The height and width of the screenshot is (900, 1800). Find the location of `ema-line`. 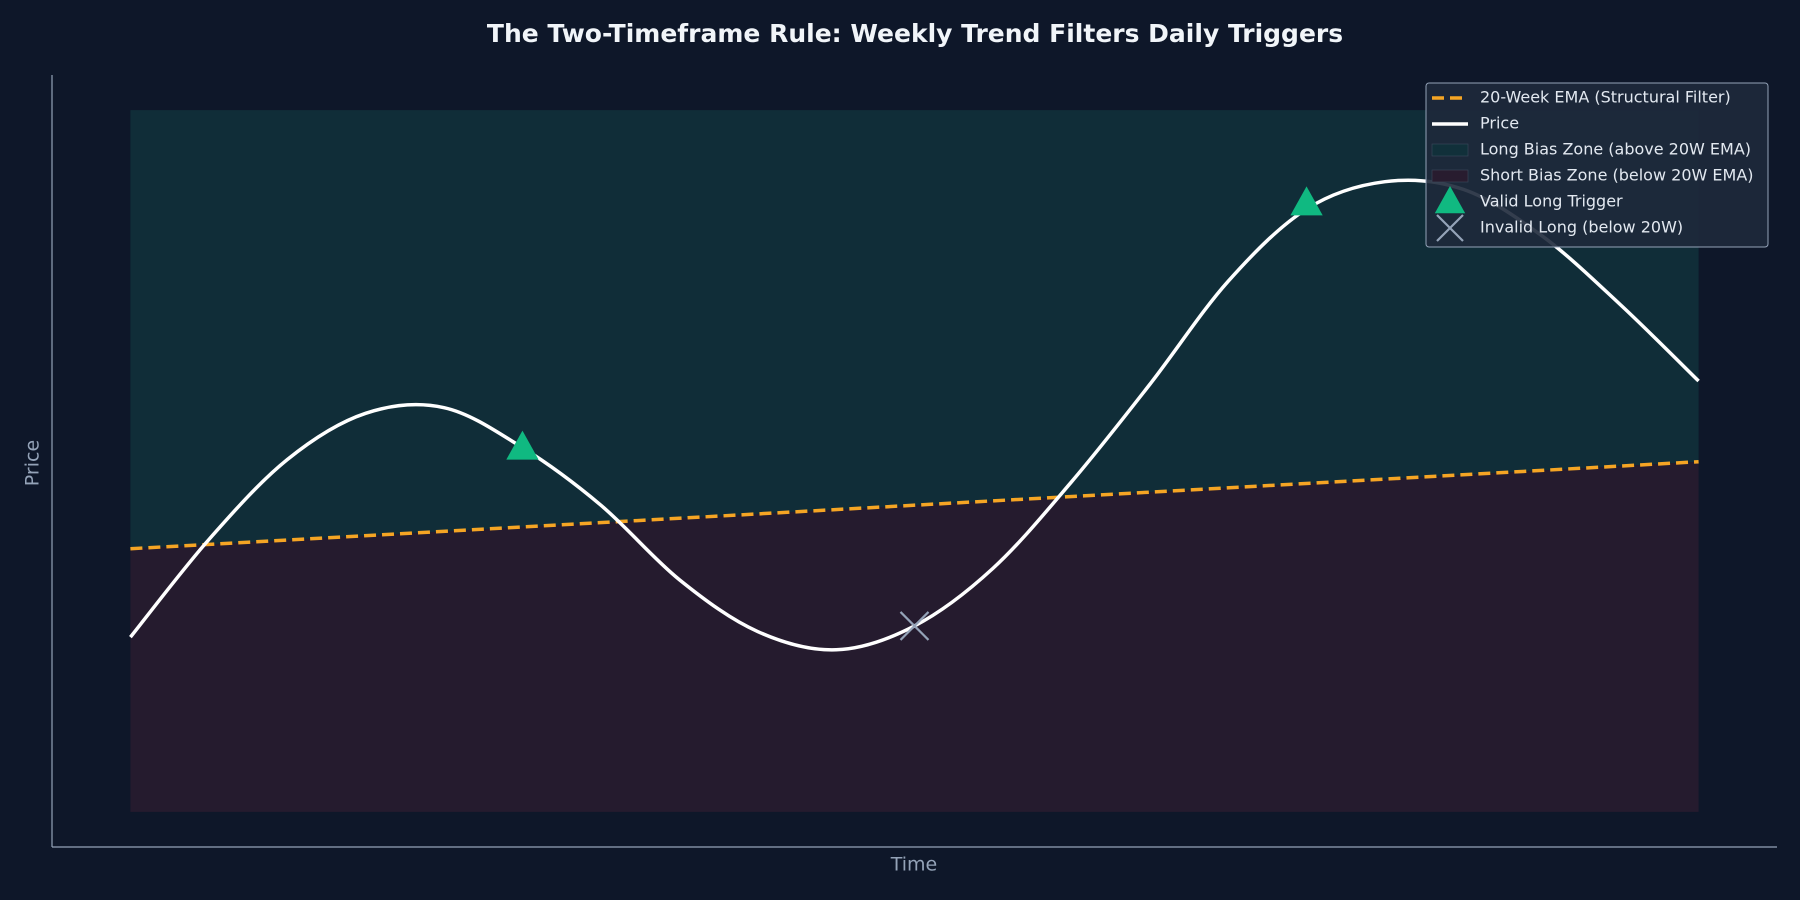

ema-line is located at coordinates (914, 505).